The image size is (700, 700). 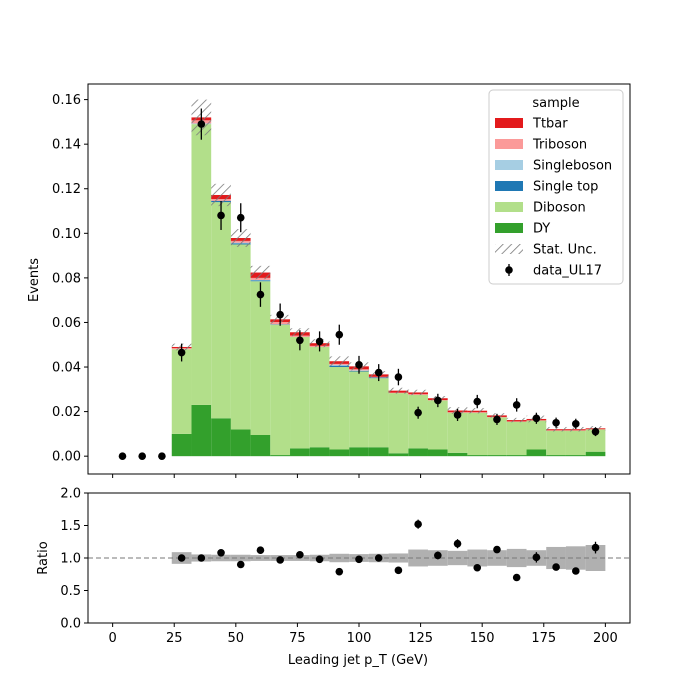 I want to click on main-y-tick-label: 0.00, so click(x=66, y=457).